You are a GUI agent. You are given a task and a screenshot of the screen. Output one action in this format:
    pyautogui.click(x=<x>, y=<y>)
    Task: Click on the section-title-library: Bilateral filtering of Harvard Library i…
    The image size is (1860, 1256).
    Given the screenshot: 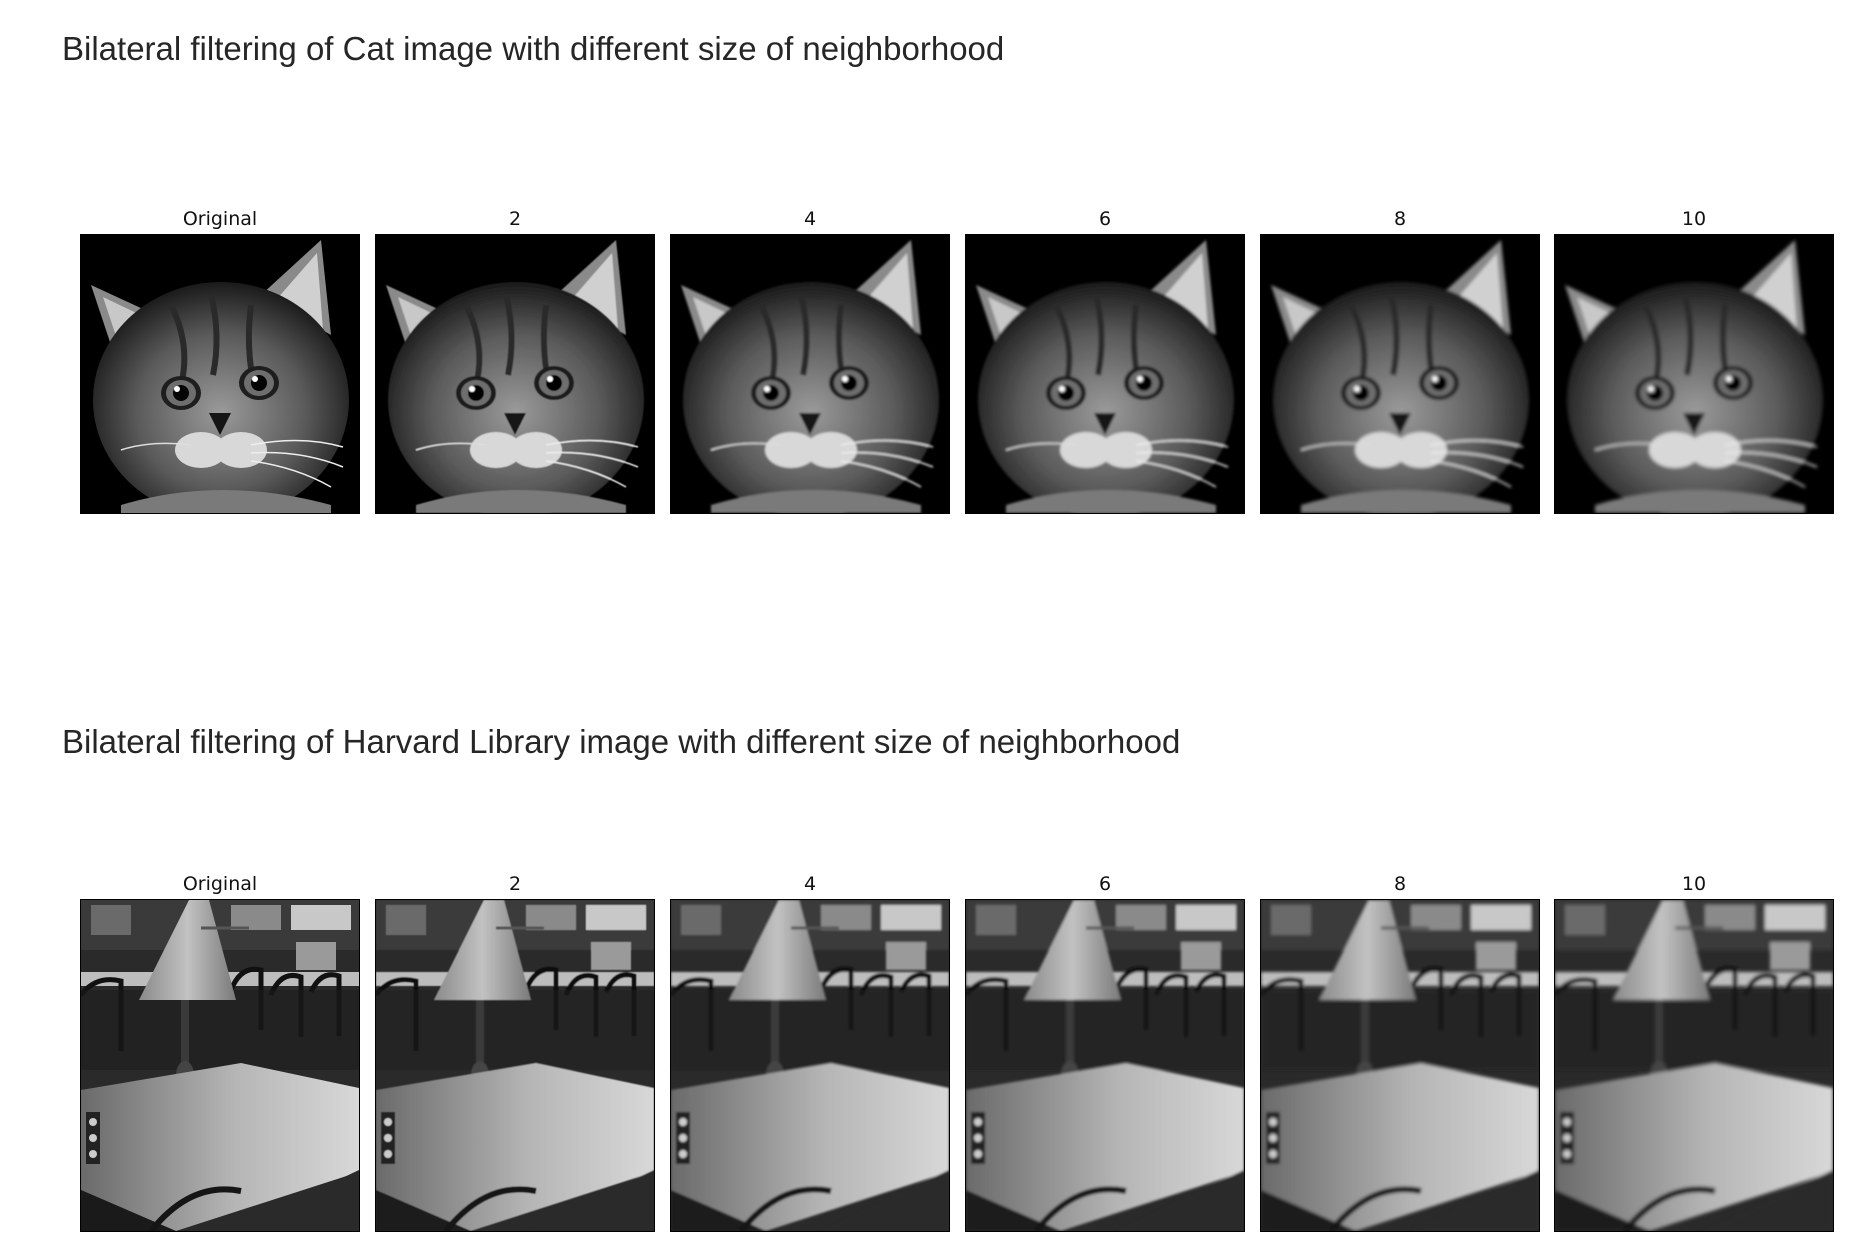 What is the action you would take?
    pyautogui.click(x=621, y=741)
    